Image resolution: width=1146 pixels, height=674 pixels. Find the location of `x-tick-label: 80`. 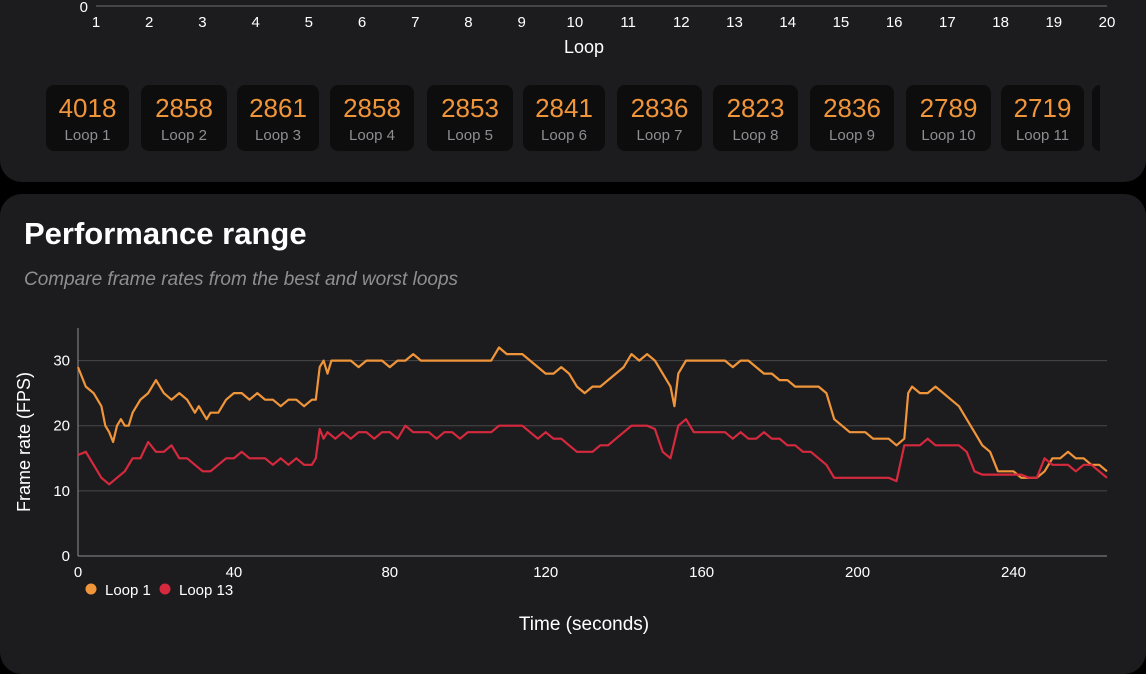

x-tick-label: 80 is located at coordinates (389, 572).